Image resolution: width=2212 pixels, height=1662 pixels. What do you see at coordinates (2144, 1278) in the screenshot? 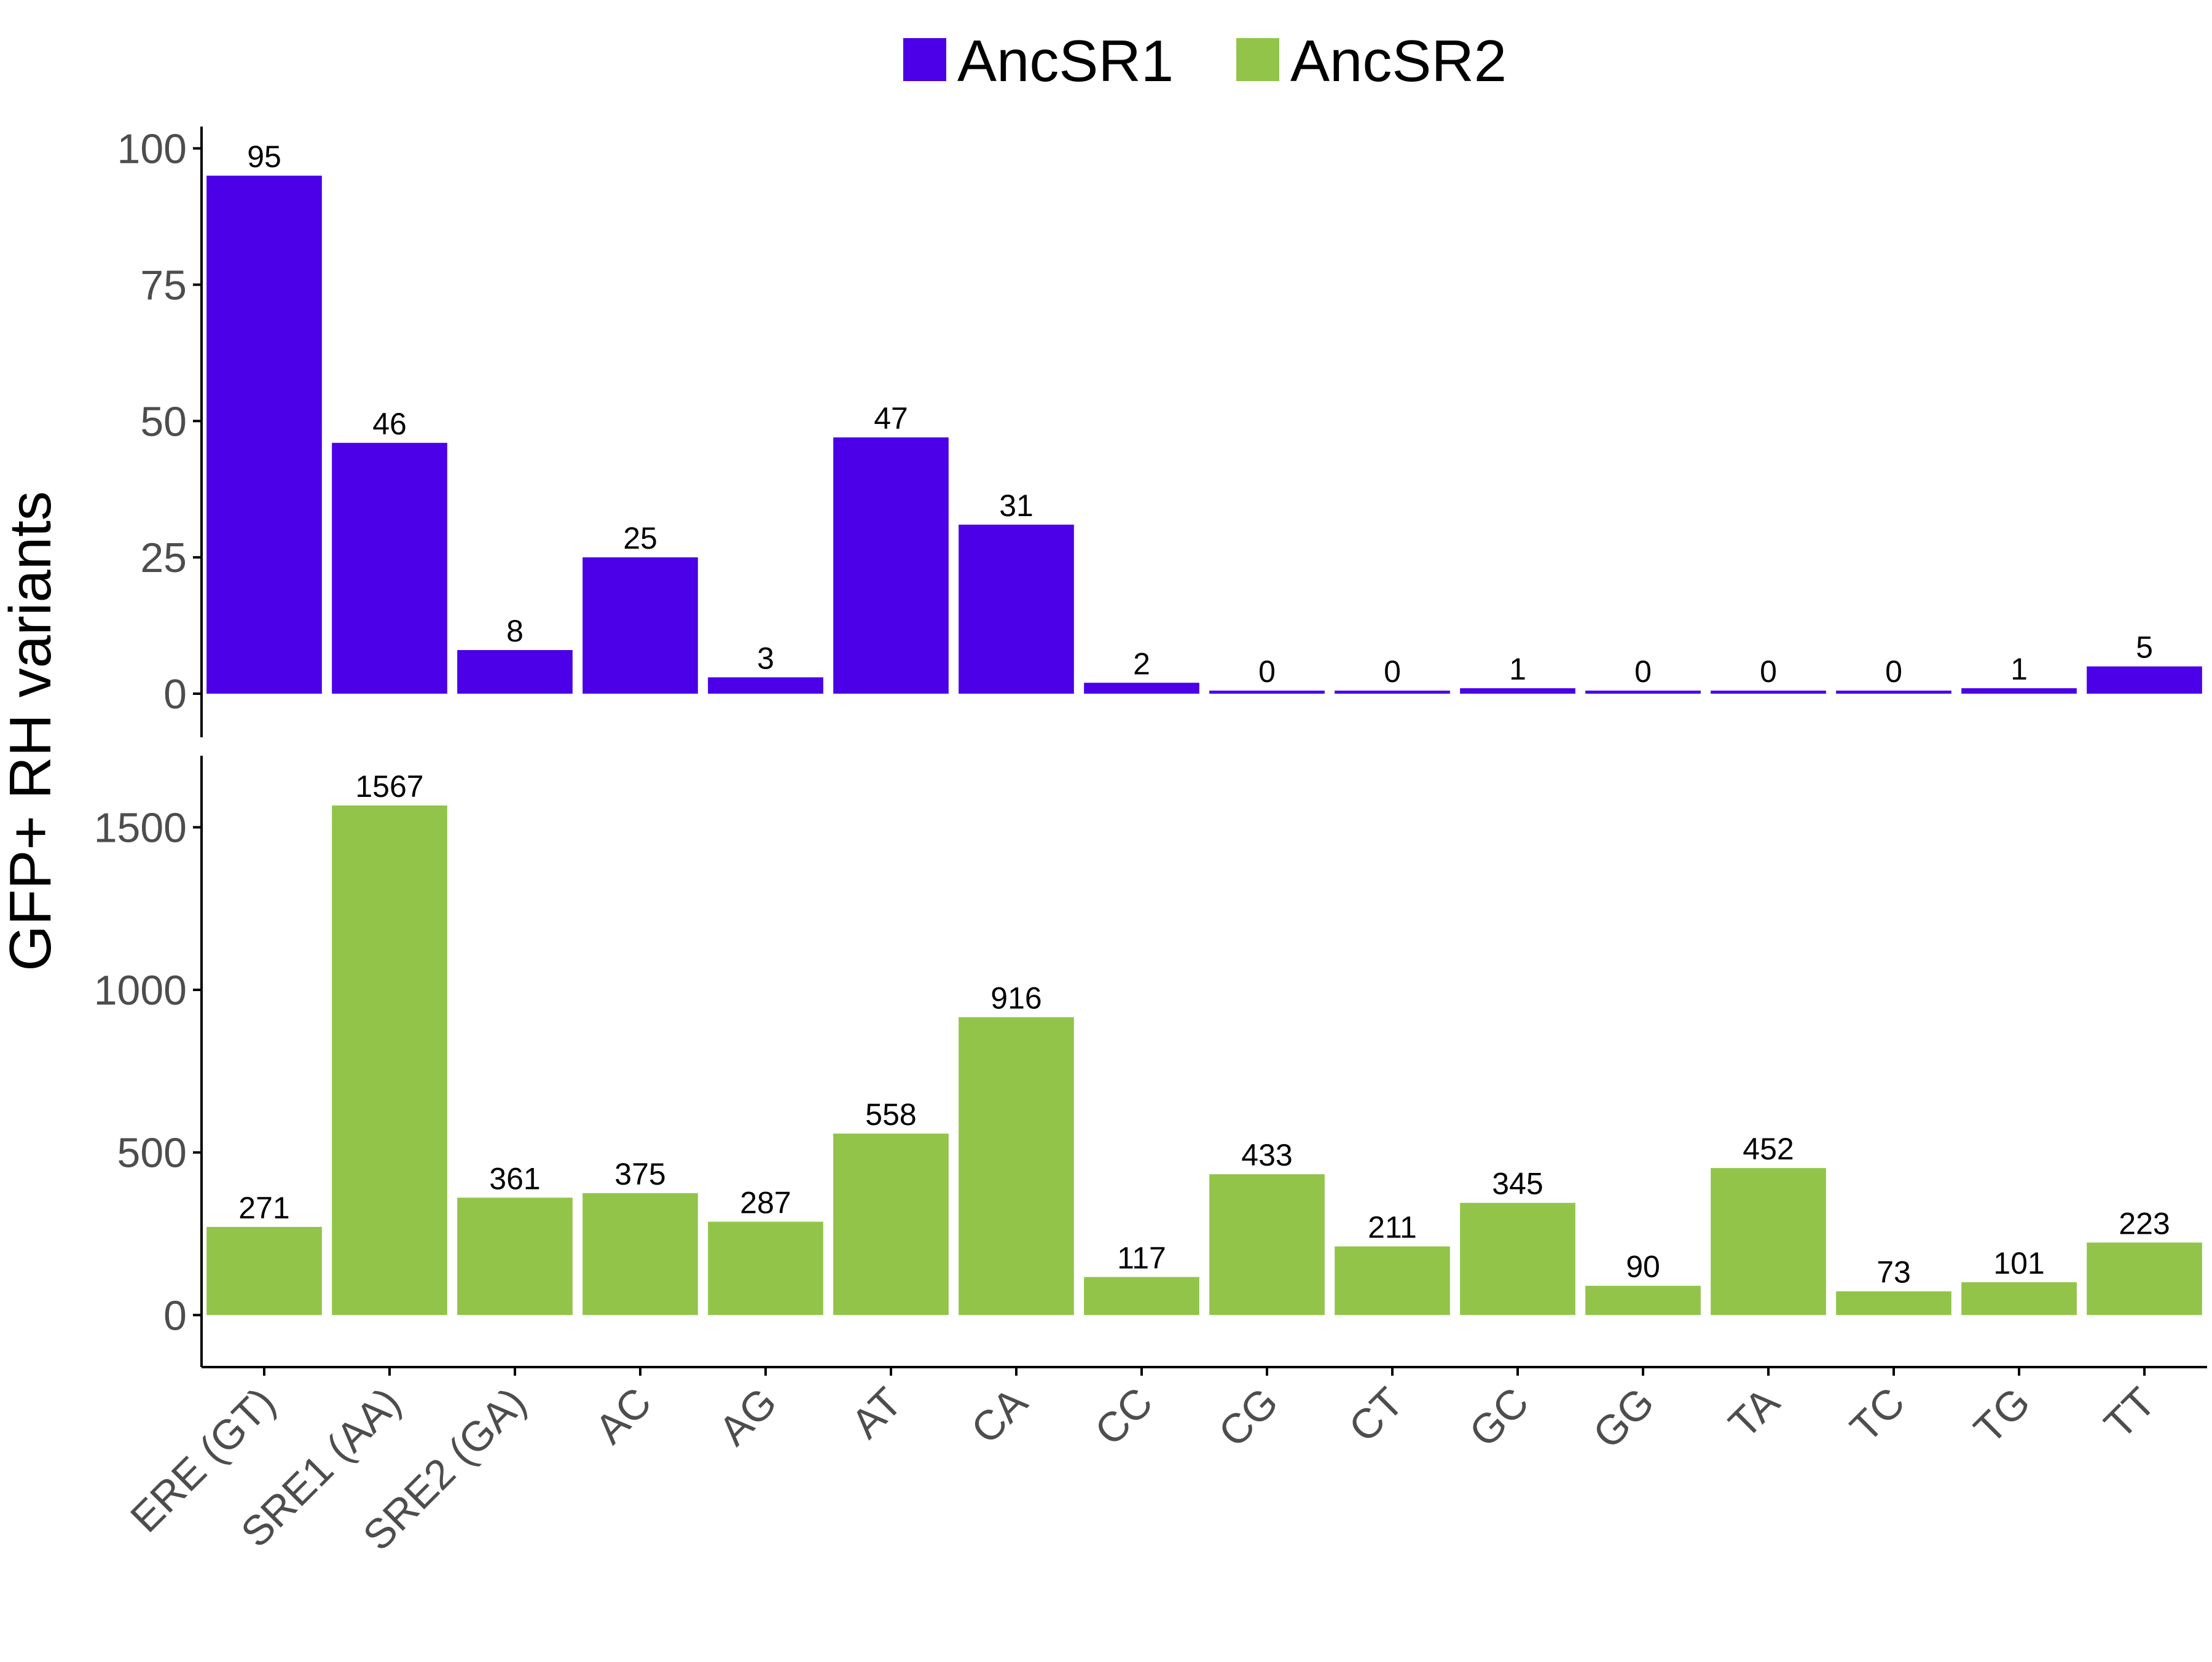
I see `bar-ancsr2-tt` at bounding box center [2144, 1278].